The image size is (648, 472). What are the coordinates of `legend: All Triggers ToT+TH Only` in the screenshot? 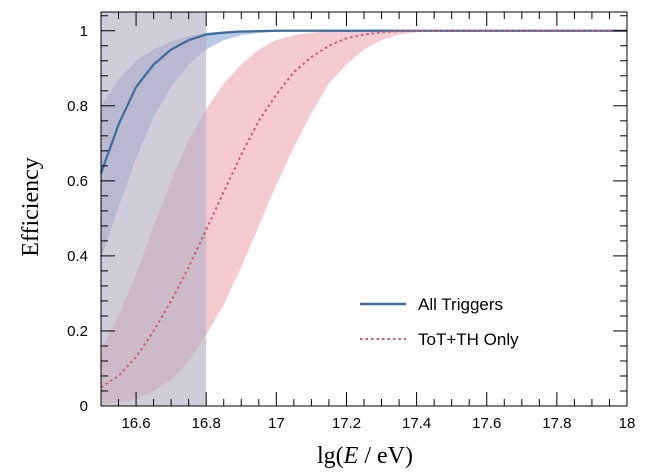 It's located at (439, 322).